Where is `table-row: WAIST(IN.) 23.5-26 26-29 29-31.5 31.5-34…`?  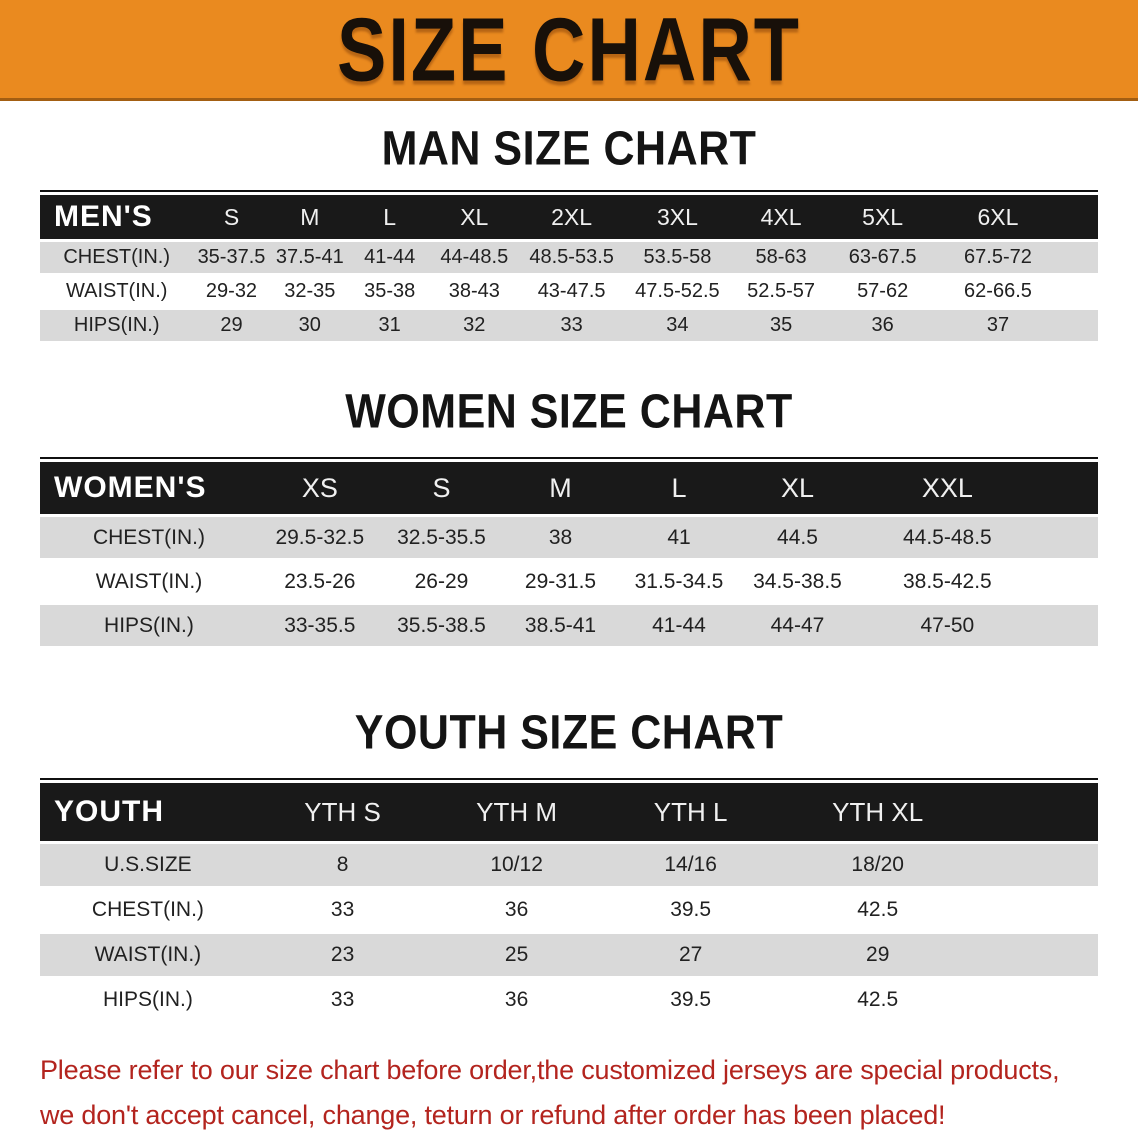 table-row: WAIST(IN.) 23.5-26 26-29 29-31.5 31.5-34… is located at coordinates (569, 581).